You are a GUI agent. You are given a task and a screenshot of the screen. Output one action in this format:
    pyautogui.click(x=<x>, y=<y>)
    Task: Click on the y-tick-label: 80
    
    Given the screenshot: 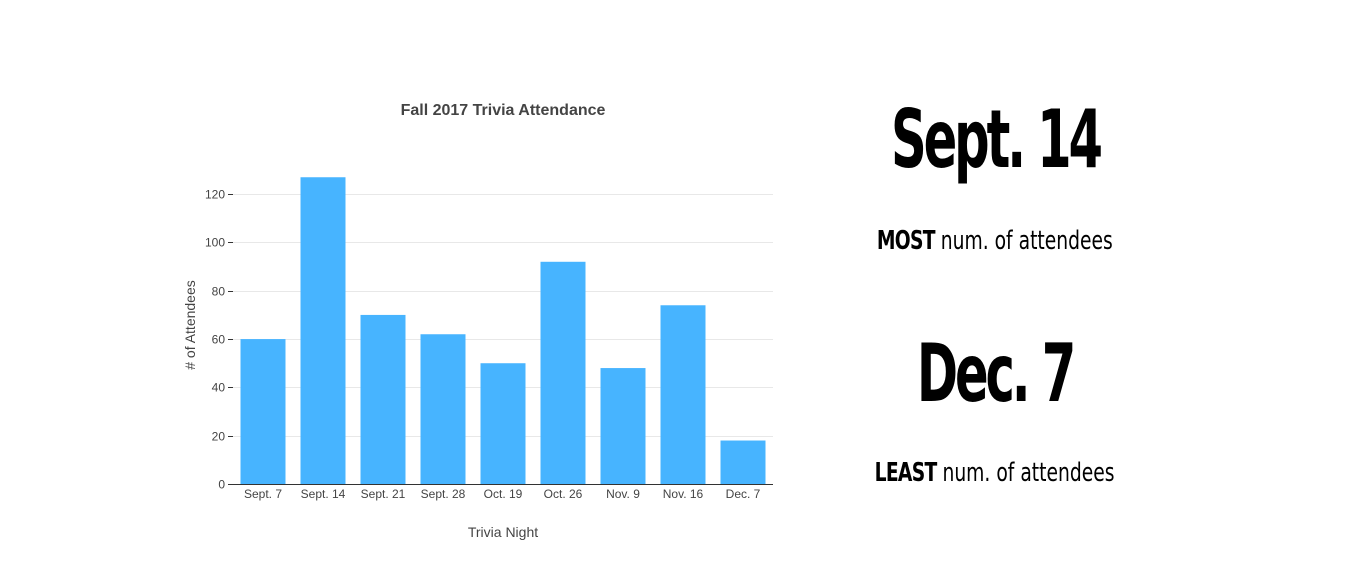 What is the action you would take?
    pyautogui.click(x=219, y=292)
    